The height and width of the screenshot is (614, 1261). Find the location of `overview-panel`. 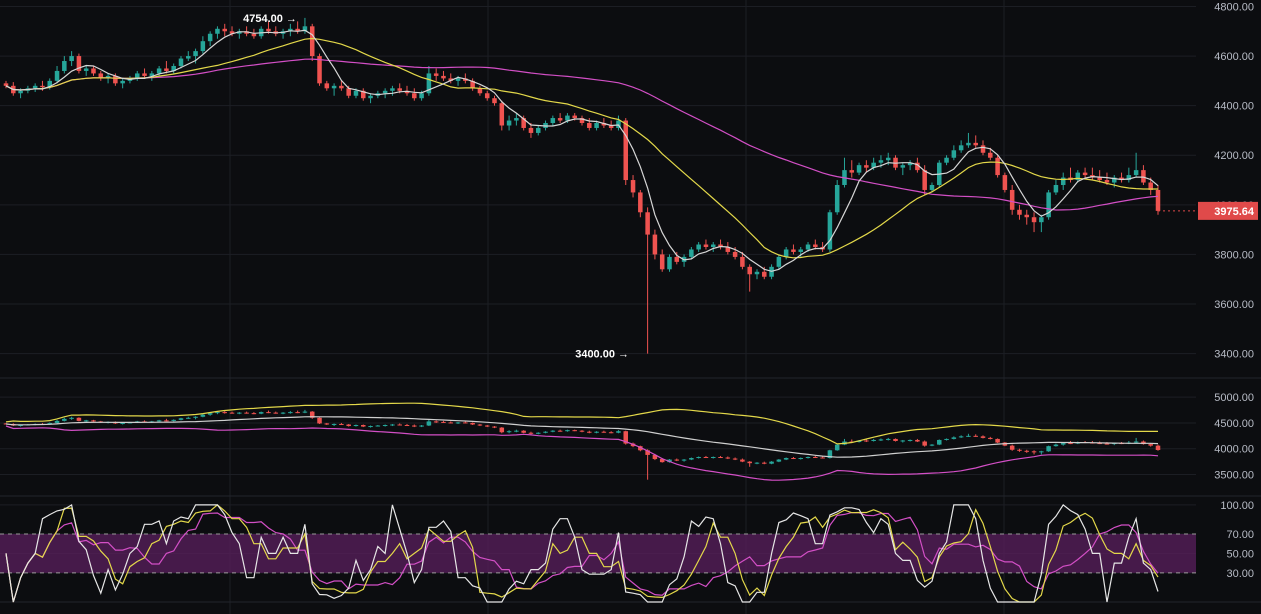

overview-panel is located at coordinates (582, 441).